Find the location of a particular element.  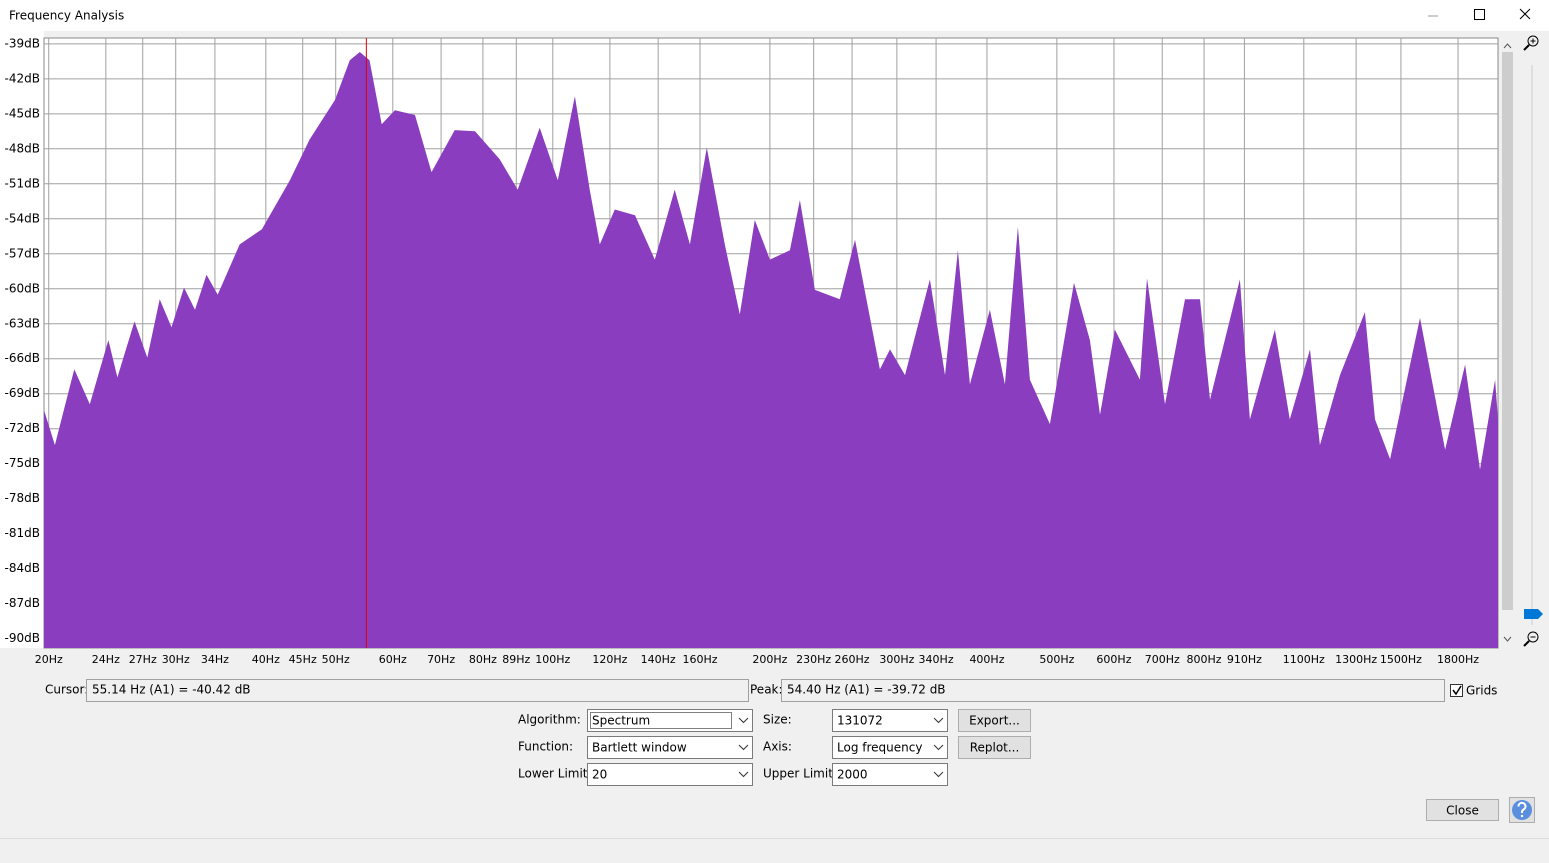

y-tick-label: -87dB is located at coordinates (22, 603).